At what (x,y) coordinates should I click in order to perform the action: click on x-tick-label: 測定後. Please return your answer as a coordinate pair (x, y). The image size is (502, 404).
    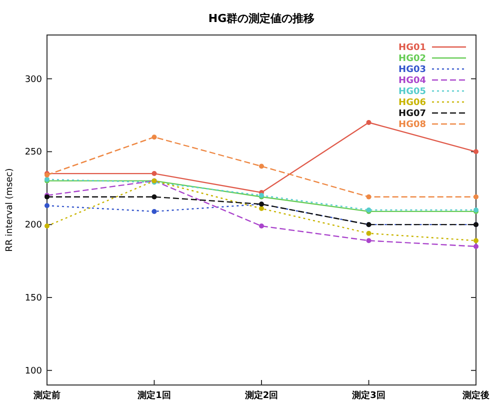
    Looking at the image, I should click on (476, 395).